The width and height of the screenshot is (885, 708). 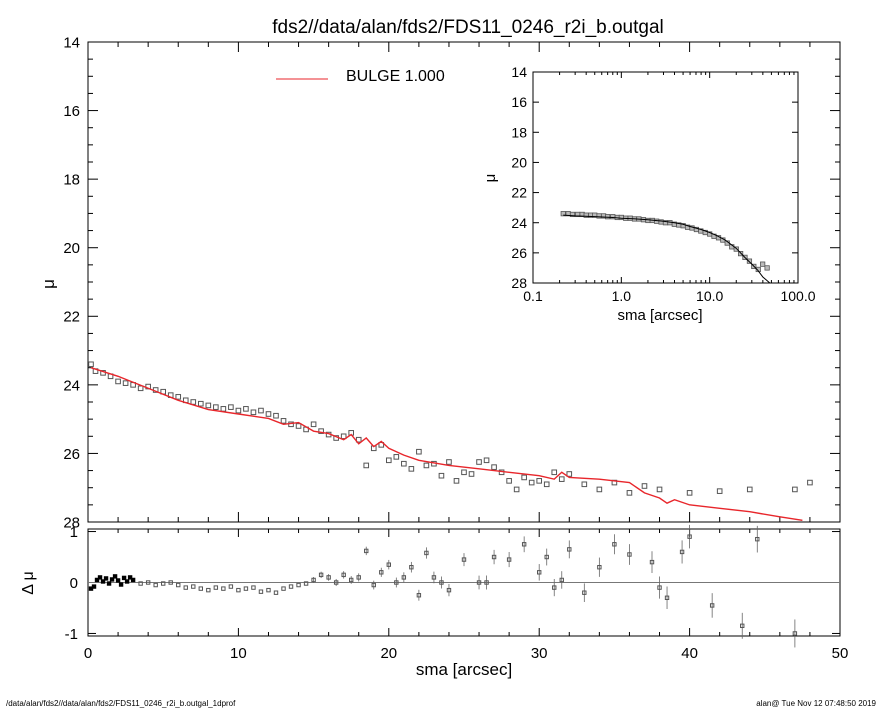 What do you see at coordinates (797, 296) in the screenshot?
I see `x-tick-label: 100.0` at bounding box center [797, 296].